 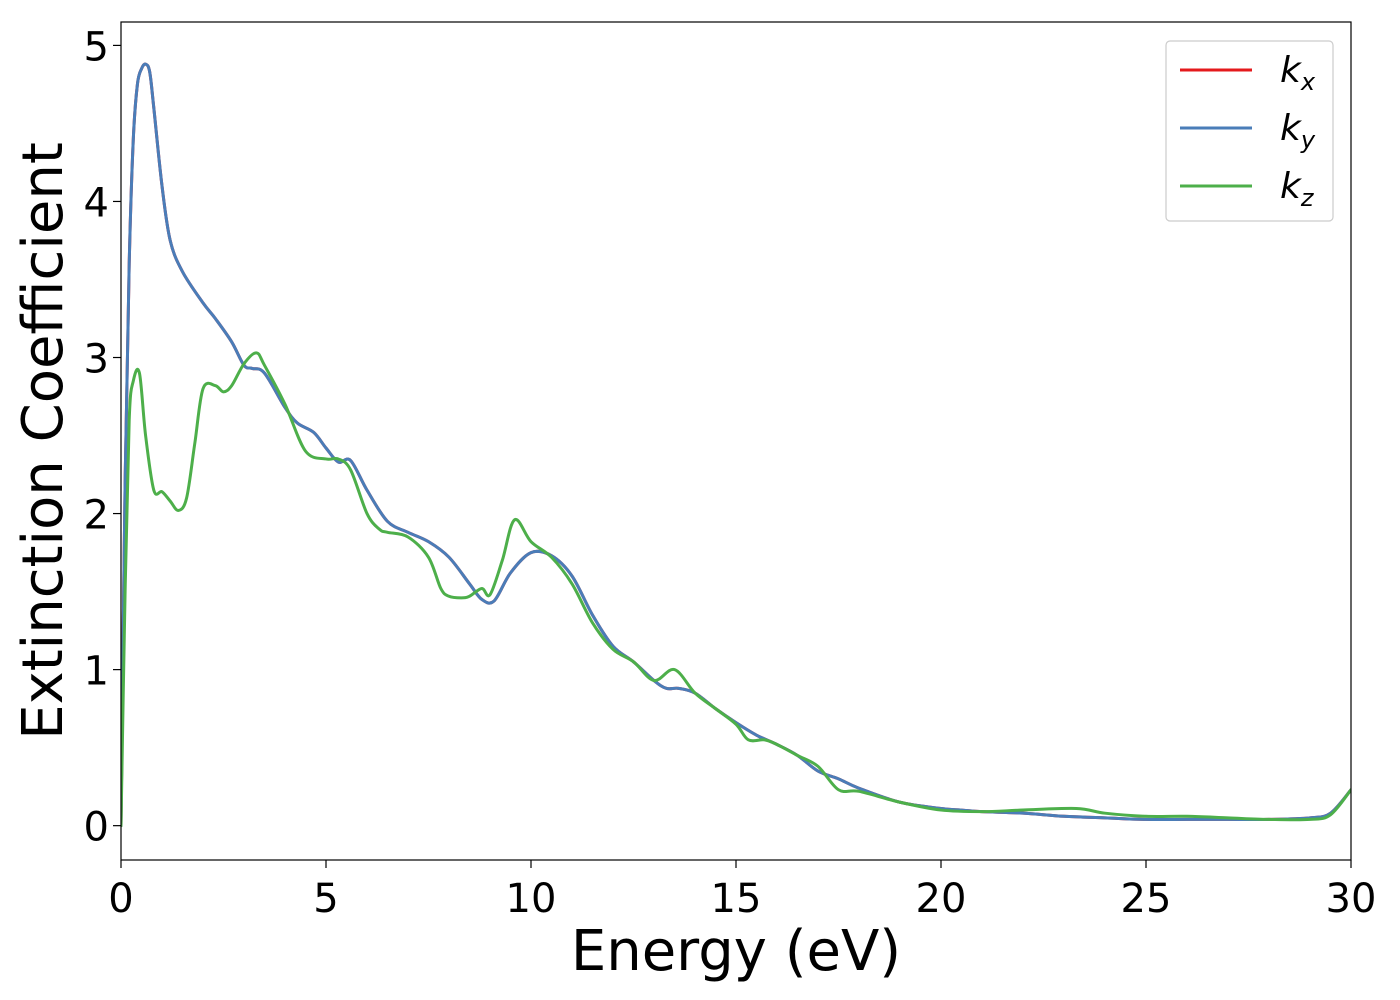 I want to click on y-tick-label: 0, so click(x=96, y=828).